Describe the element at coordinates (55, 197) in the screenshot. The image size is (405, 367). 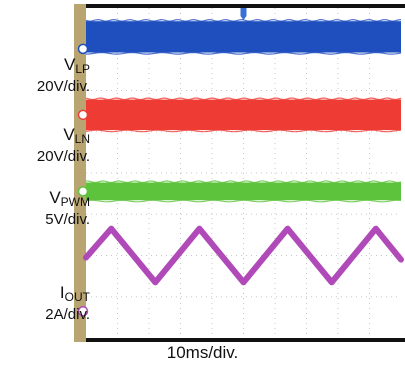
I see `channel-3-name: V` at that location.